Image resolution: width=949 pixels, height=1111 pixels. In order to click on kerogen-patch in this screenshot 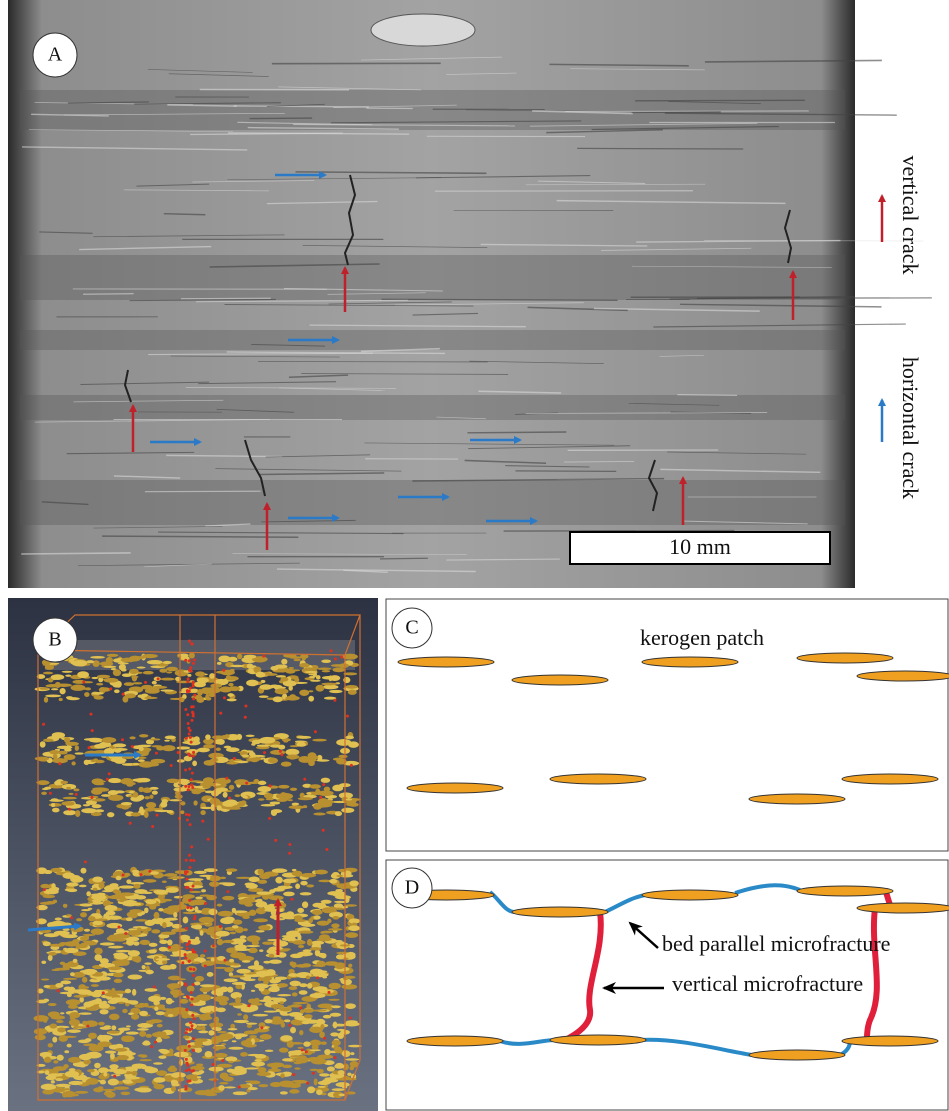, I will do `click(890, 1041)`.